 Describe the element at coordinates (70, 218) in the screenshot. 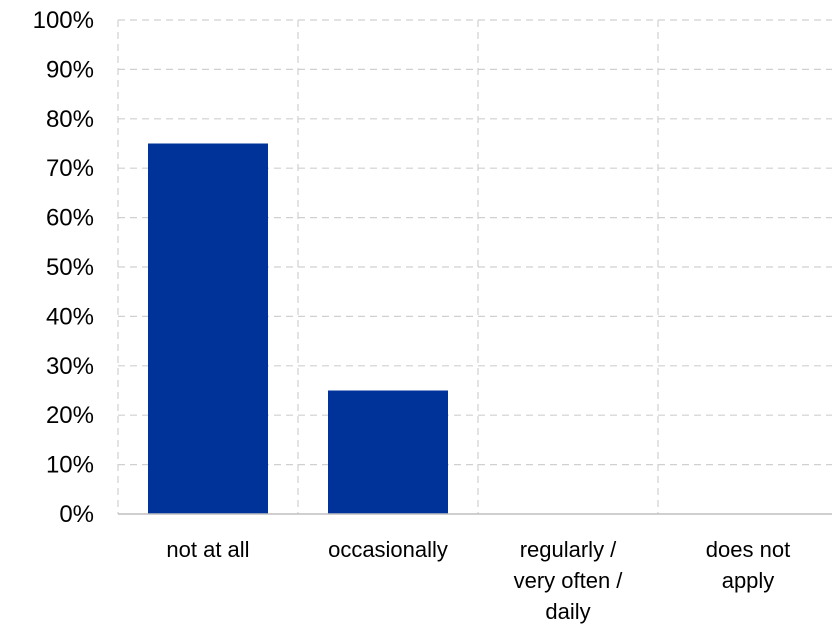

I see `y-tick-label: 60%` at that location.